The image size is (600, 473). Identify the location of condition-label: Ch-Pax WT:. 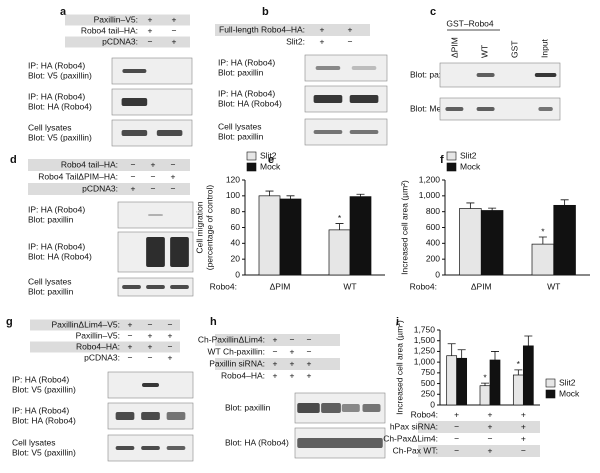
(415, 450).